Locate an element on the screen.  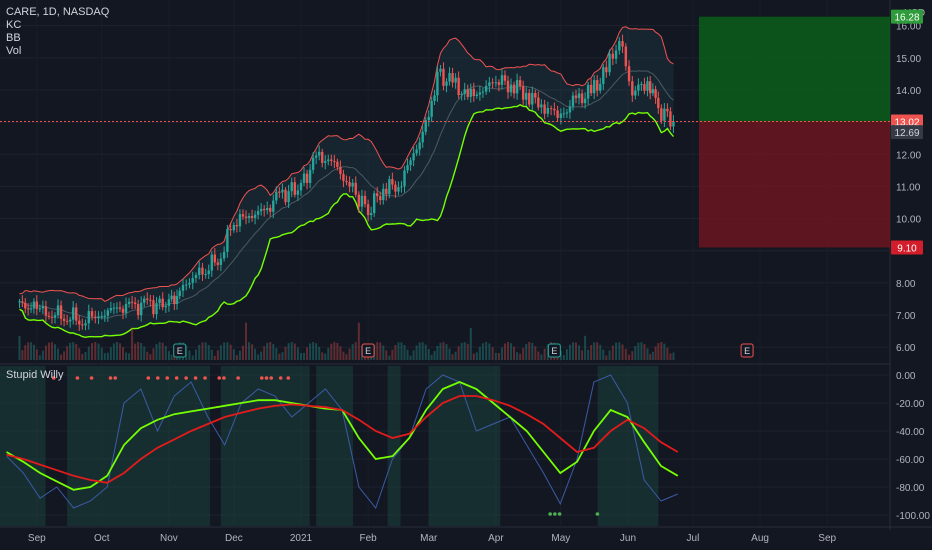
osc-tick-label-5: -100.00 is located at coordinates (913, 516).